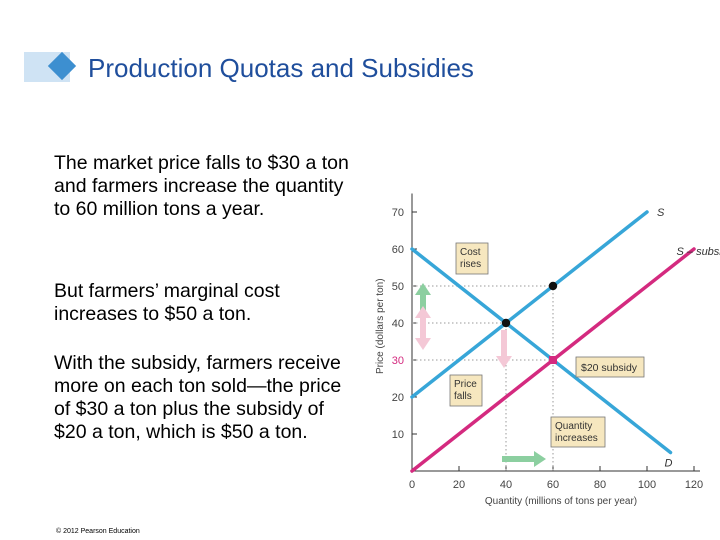  I want to click on annotation-subsidy-box, so click(610, 367).